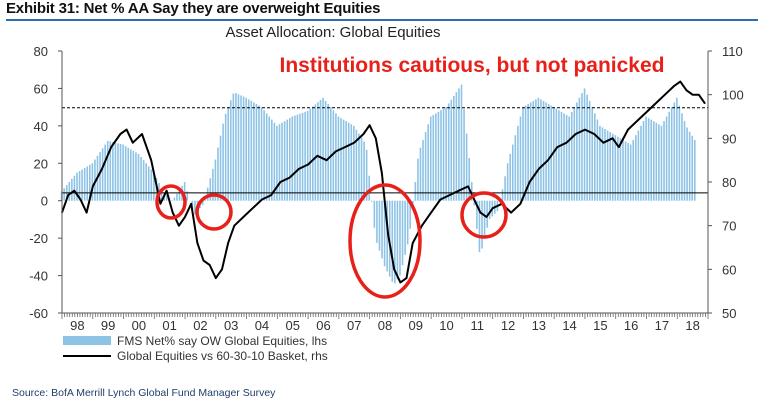  Describe the element at coordinates (354, 325) in the screenshot. I see `x-tick-label: 07` at that location.